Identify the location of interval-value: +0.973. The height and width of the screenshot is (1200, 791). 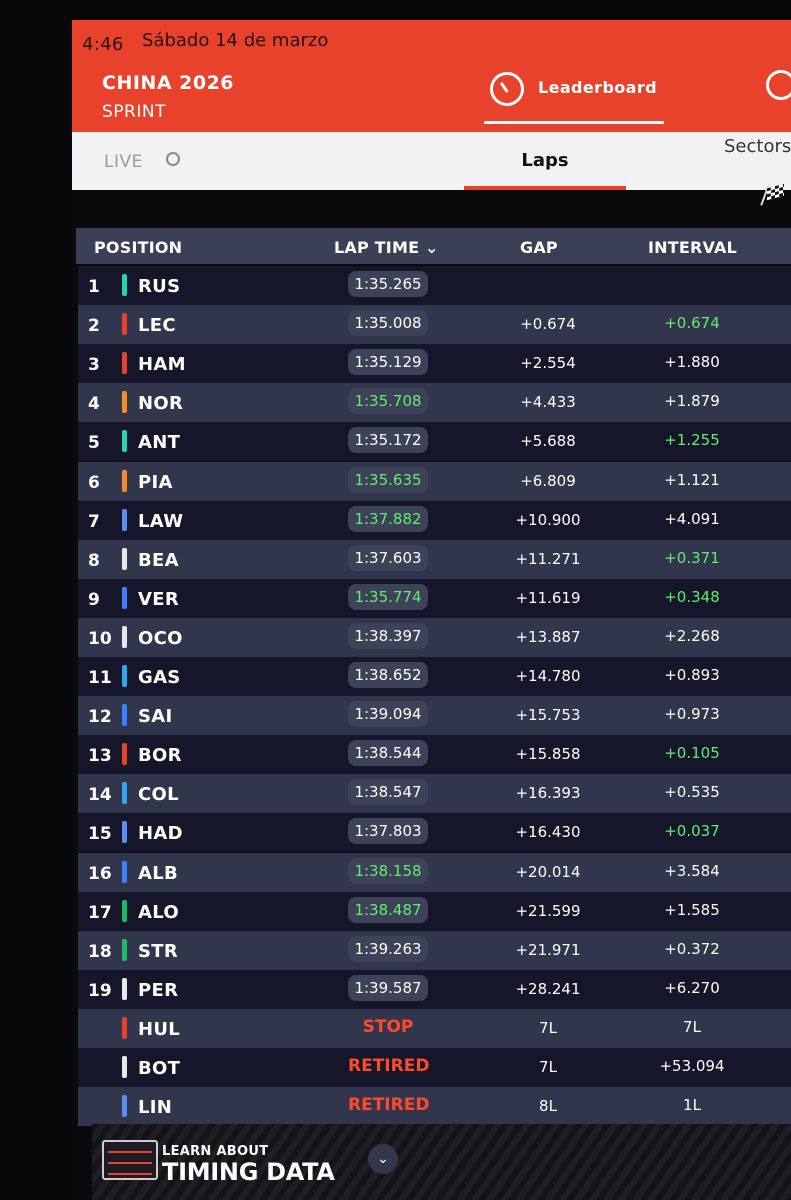
(692, 714).